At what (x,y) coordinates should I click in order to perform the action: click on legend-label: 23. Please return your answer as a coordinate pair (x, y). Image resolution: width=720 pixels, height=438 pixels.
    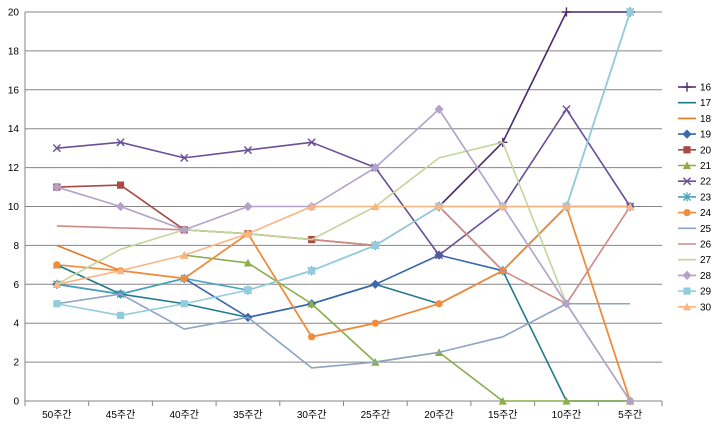
    Looking at the image, I should click on (706, 197).